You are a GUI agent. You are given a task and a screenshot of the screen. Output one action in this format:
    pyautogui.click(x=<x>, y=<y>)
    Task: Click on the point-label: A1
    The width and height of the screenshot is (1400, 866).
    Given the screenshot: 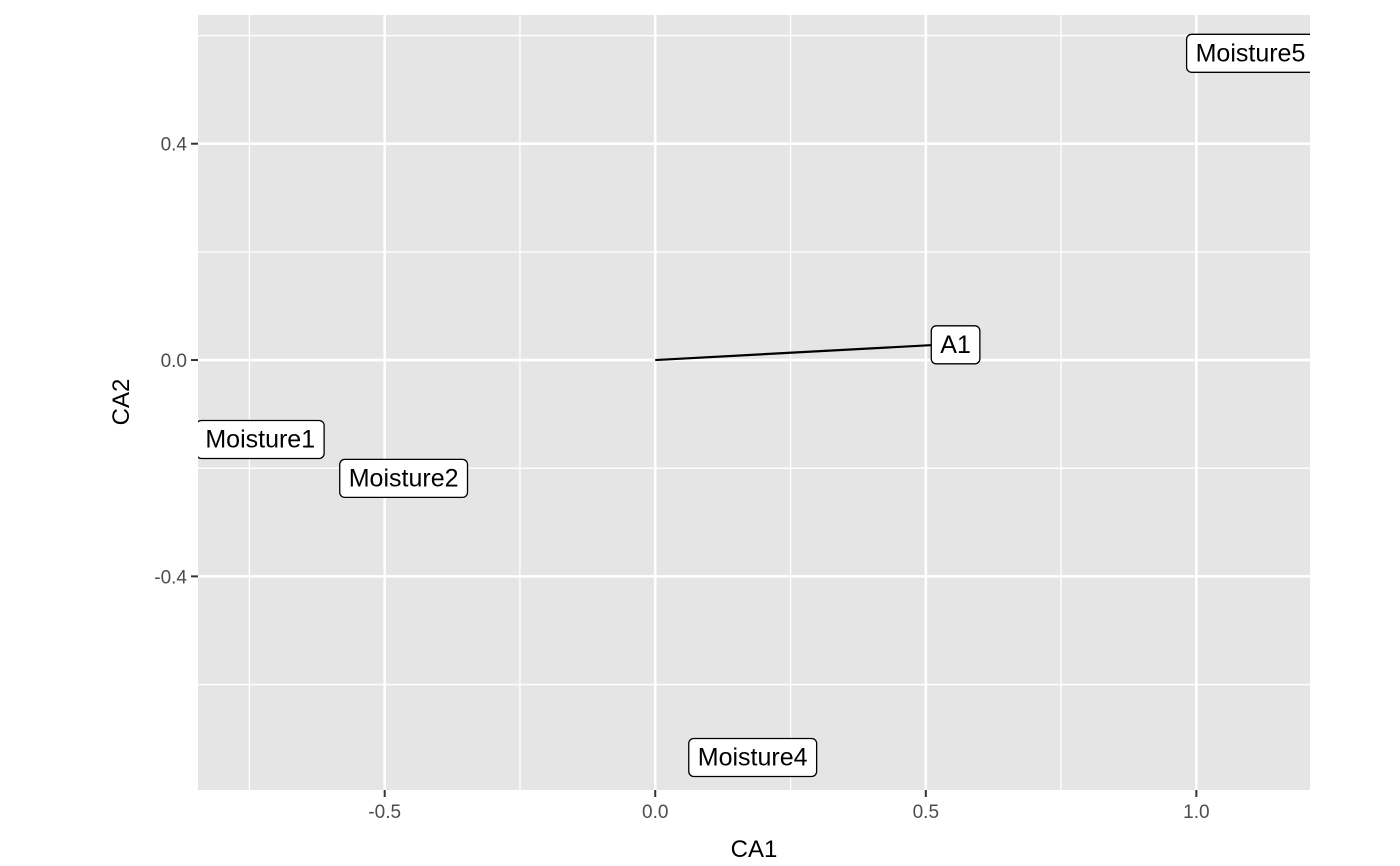 What is the action you would take?
    pyautogui.click(x=955, y=345)
    